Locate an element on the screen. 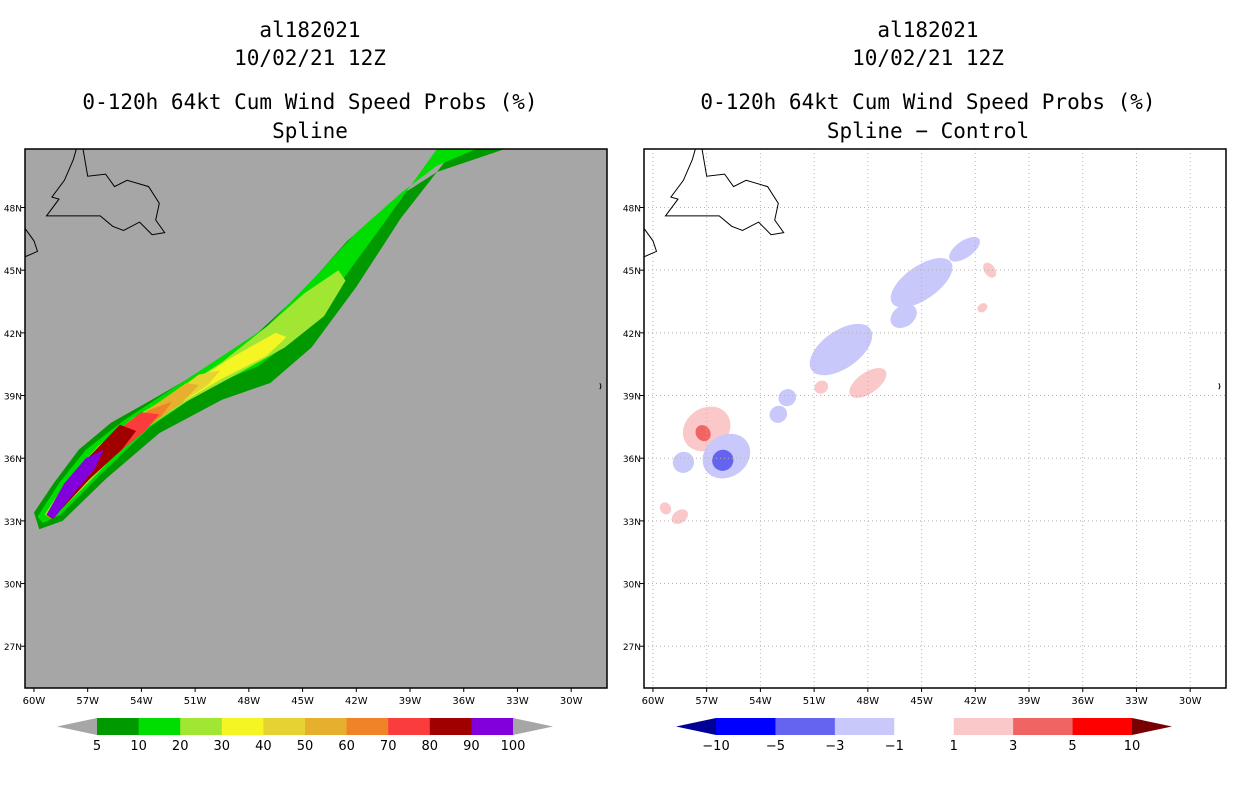  colorbar-label: 60 is located at coordinates (346, 746).